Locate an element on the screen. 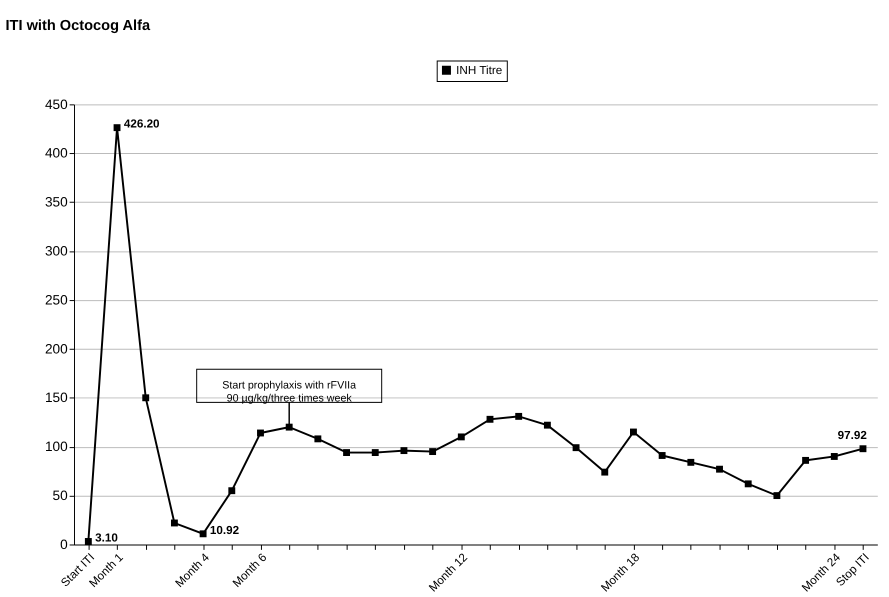 Image resolution: width=889 pixels, height=597 pixels. data-label: 97.92 is located at coordinates (853, 435).